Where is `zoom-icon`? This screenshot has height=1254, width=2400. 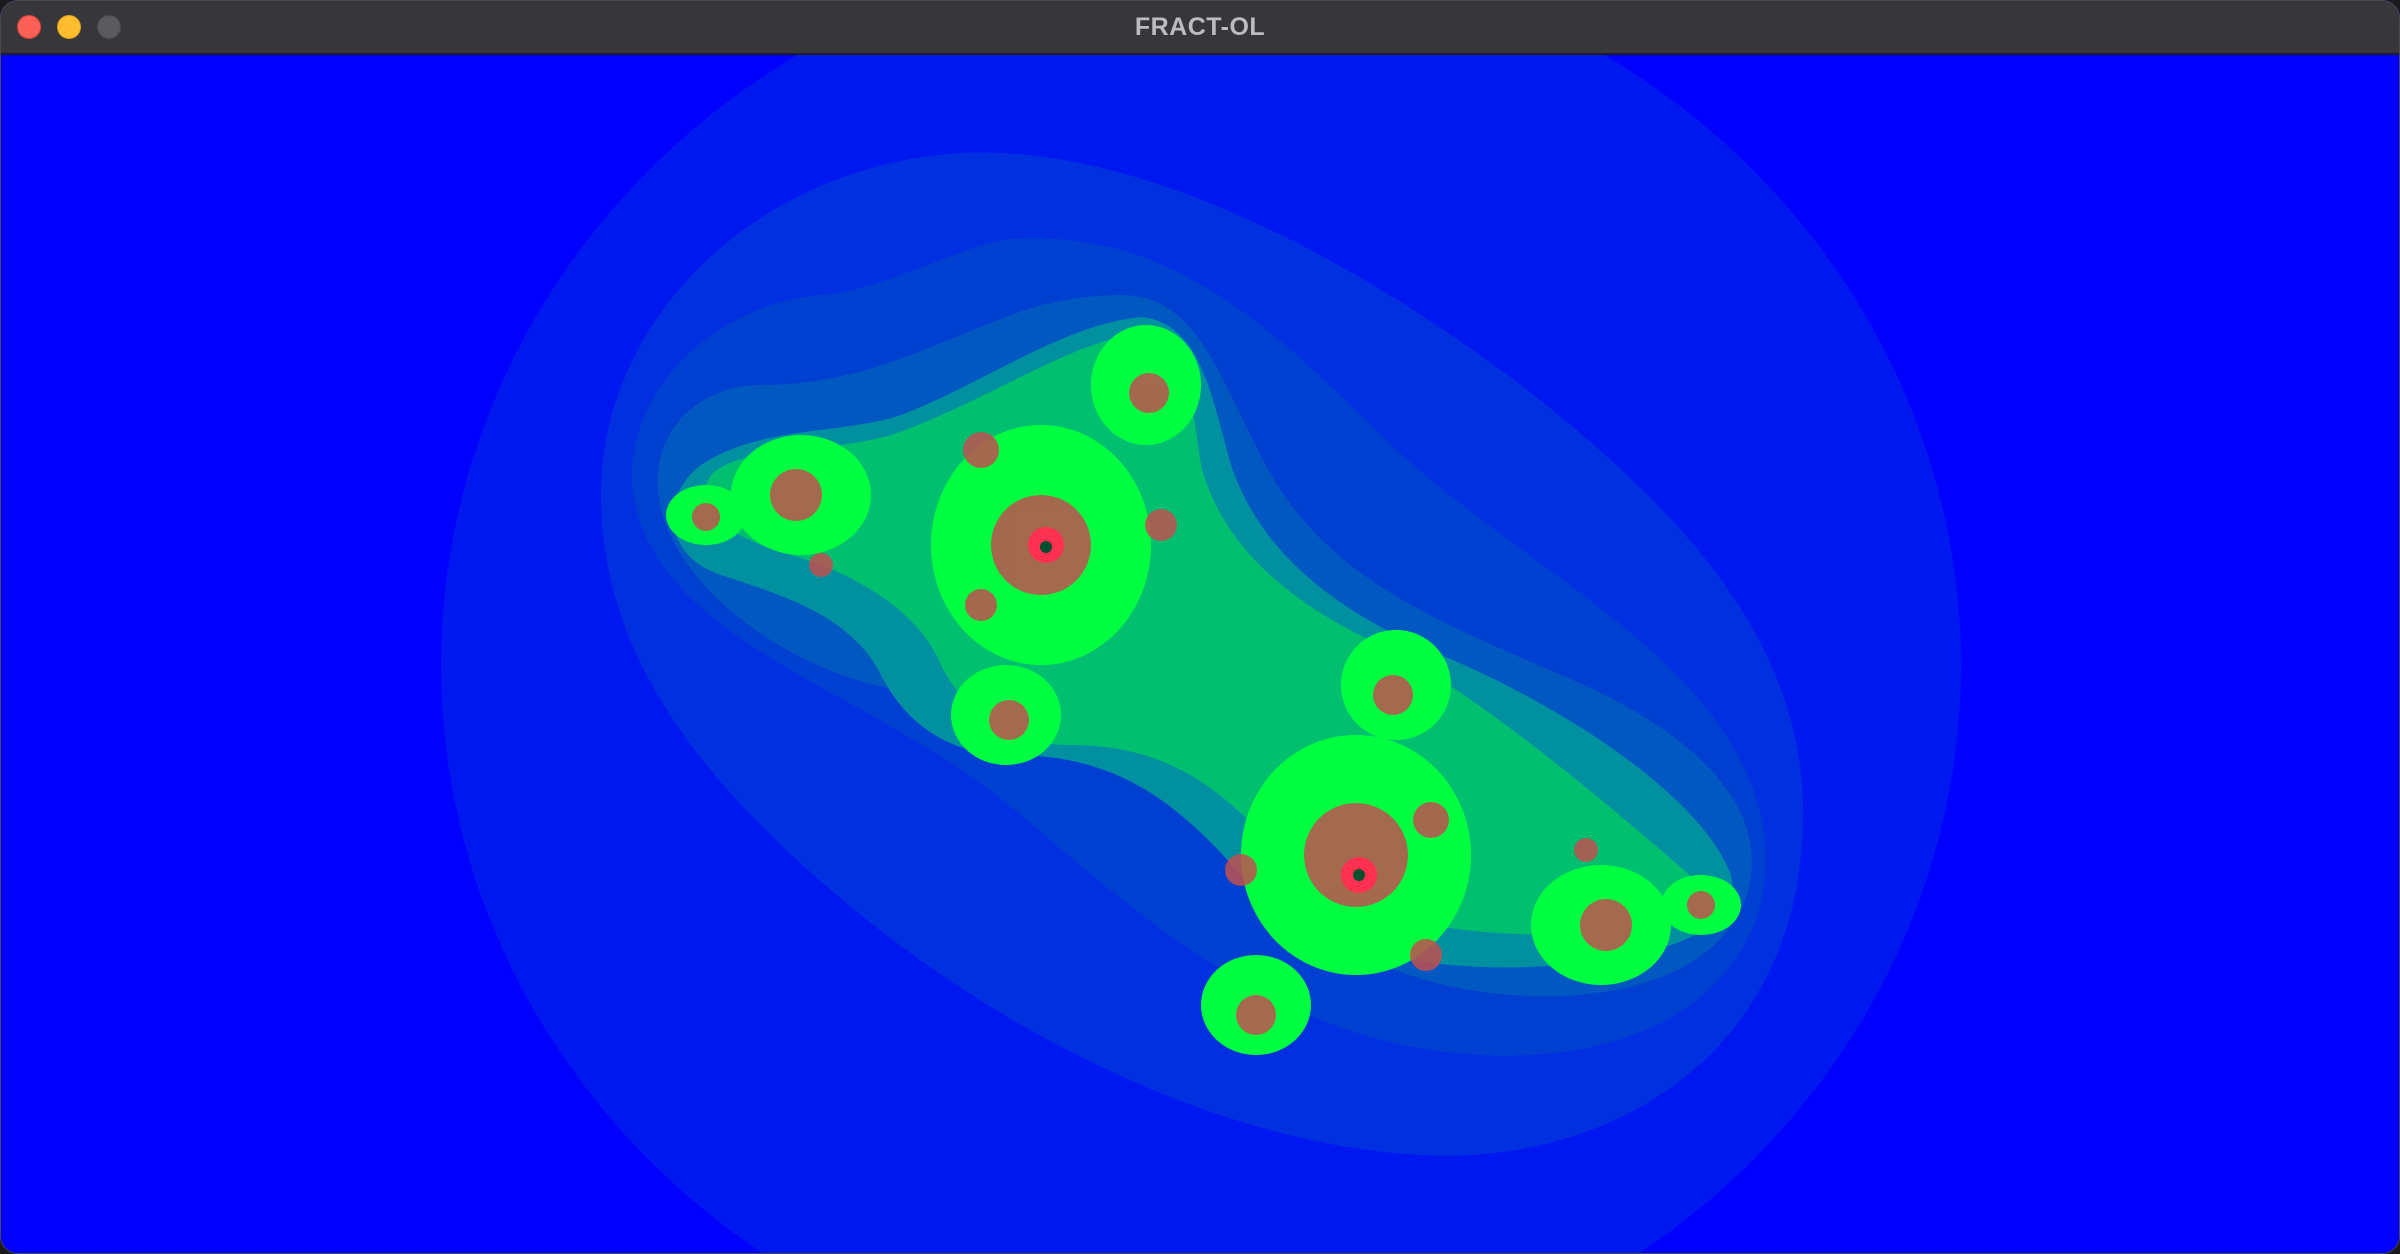
zoom-icon is located at coordinates (109, 27).